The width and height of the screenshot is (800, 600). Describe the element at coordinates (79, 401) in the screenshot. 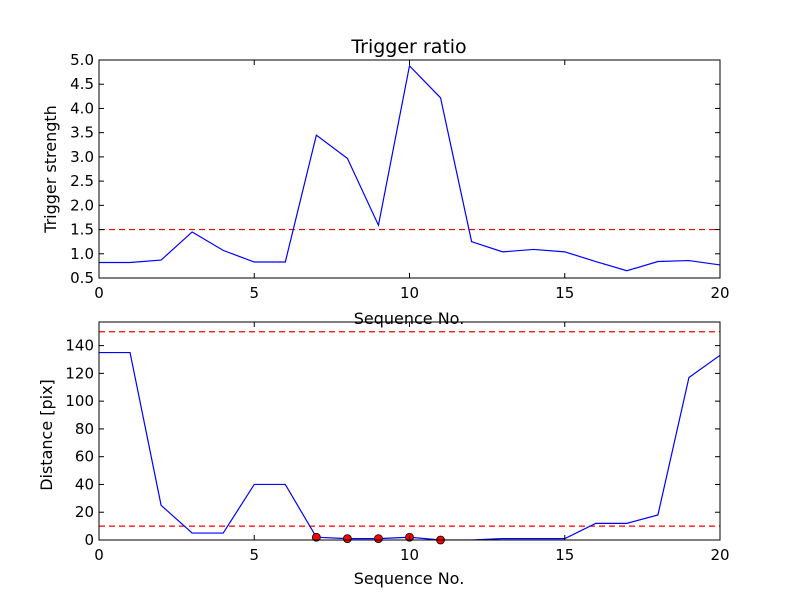

I see `y-tick-label: 100` at that location.